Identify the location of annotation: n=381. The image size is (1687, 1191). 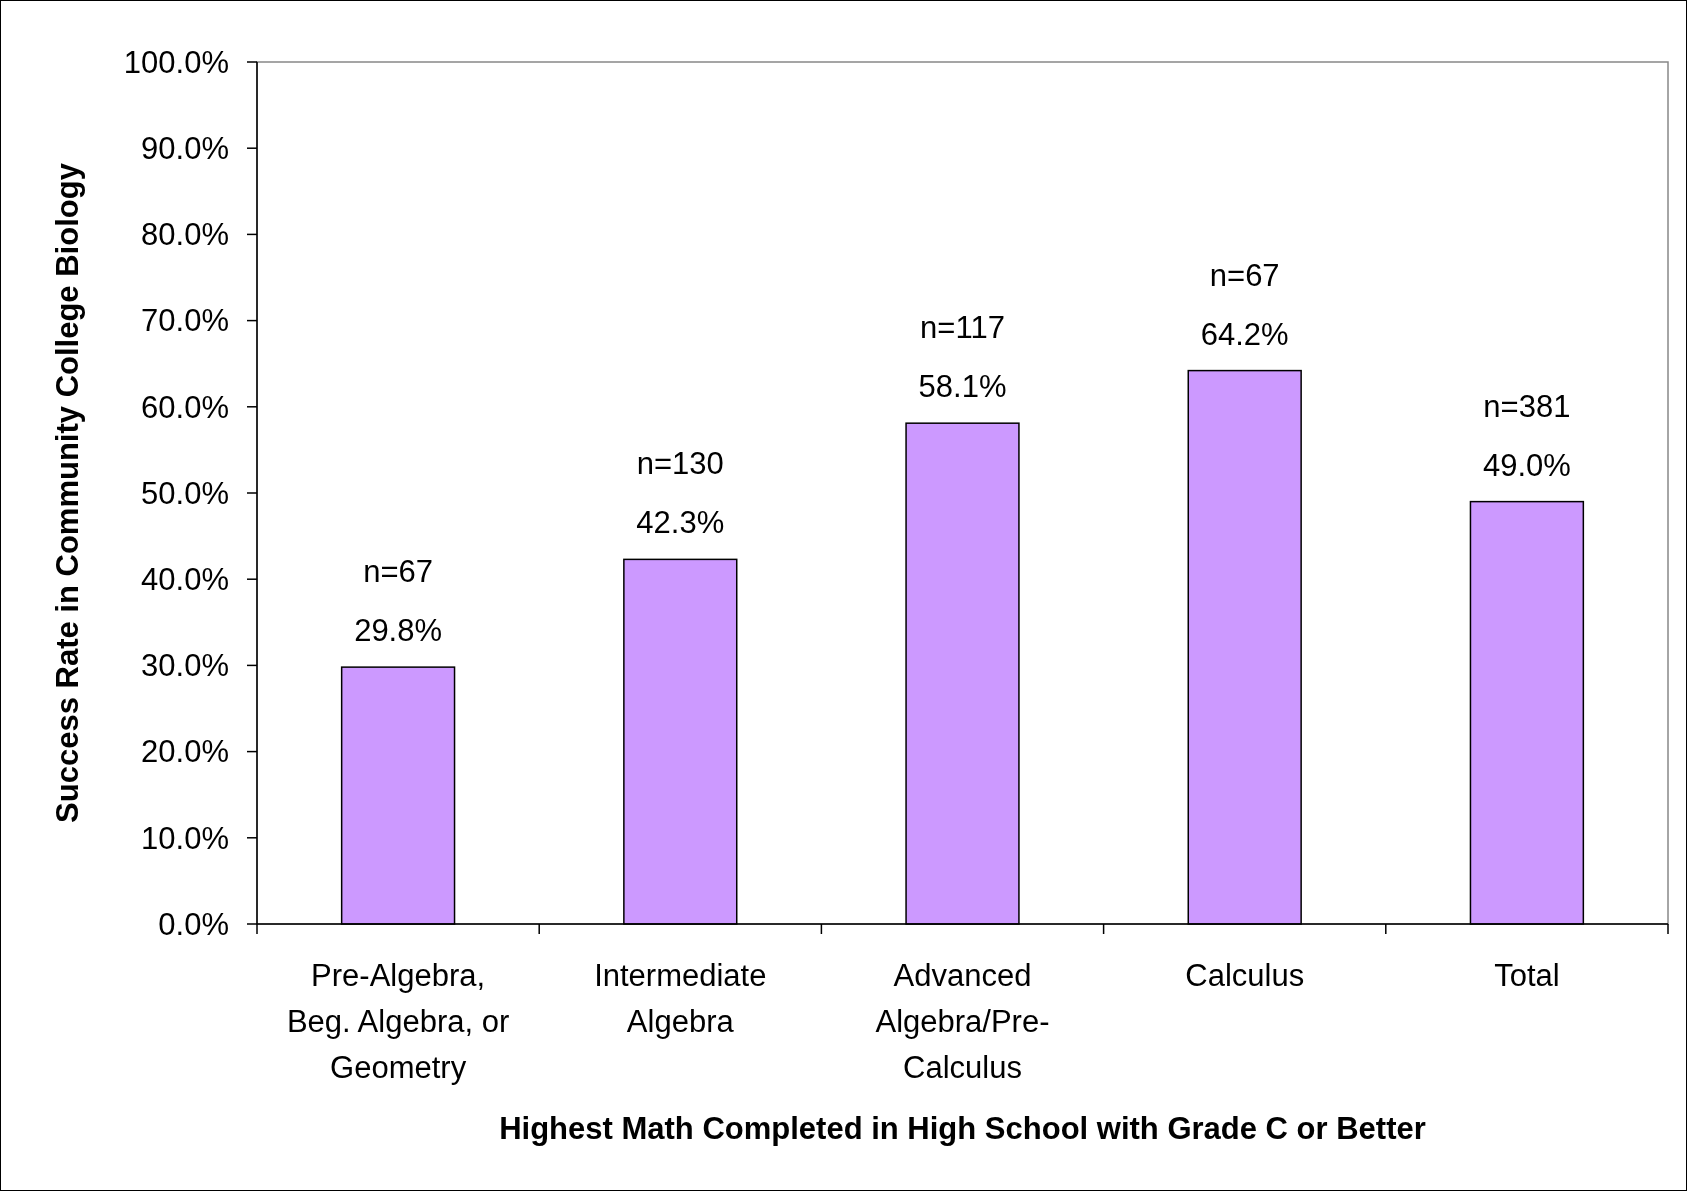
(1527, 406).